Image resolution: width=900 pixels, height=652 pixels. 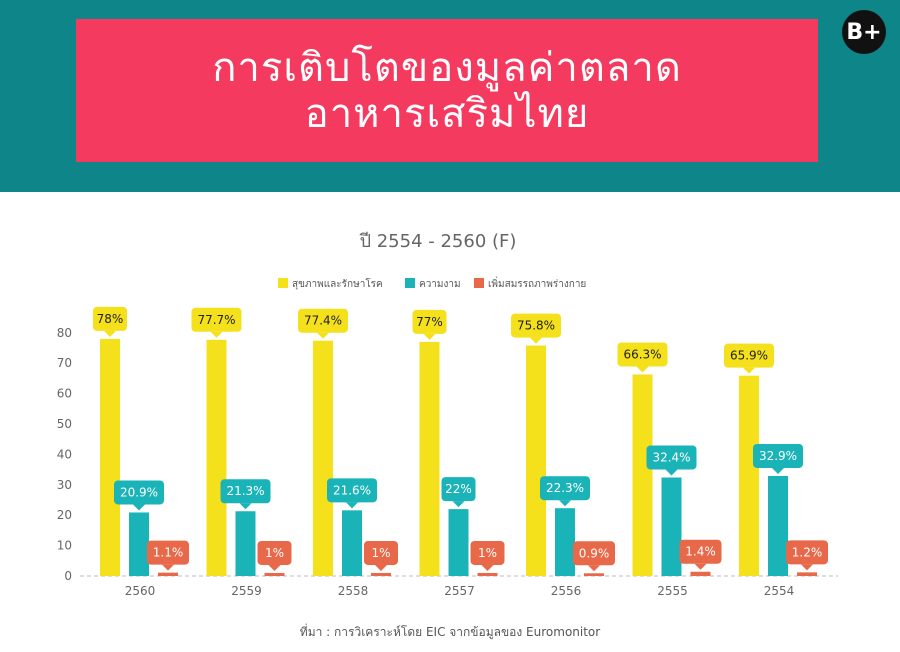 I want to click on data-label: 1.1%, so click(x=168, y=553).